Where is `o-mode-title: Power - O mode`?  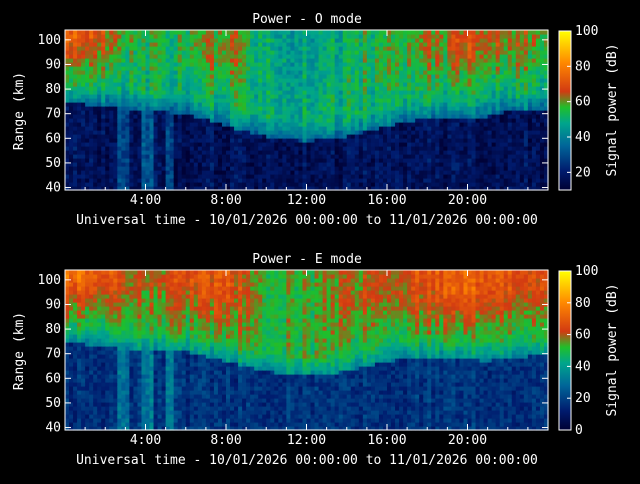 o-mode-title: Power - O mode is located at coordinates (307, 19).